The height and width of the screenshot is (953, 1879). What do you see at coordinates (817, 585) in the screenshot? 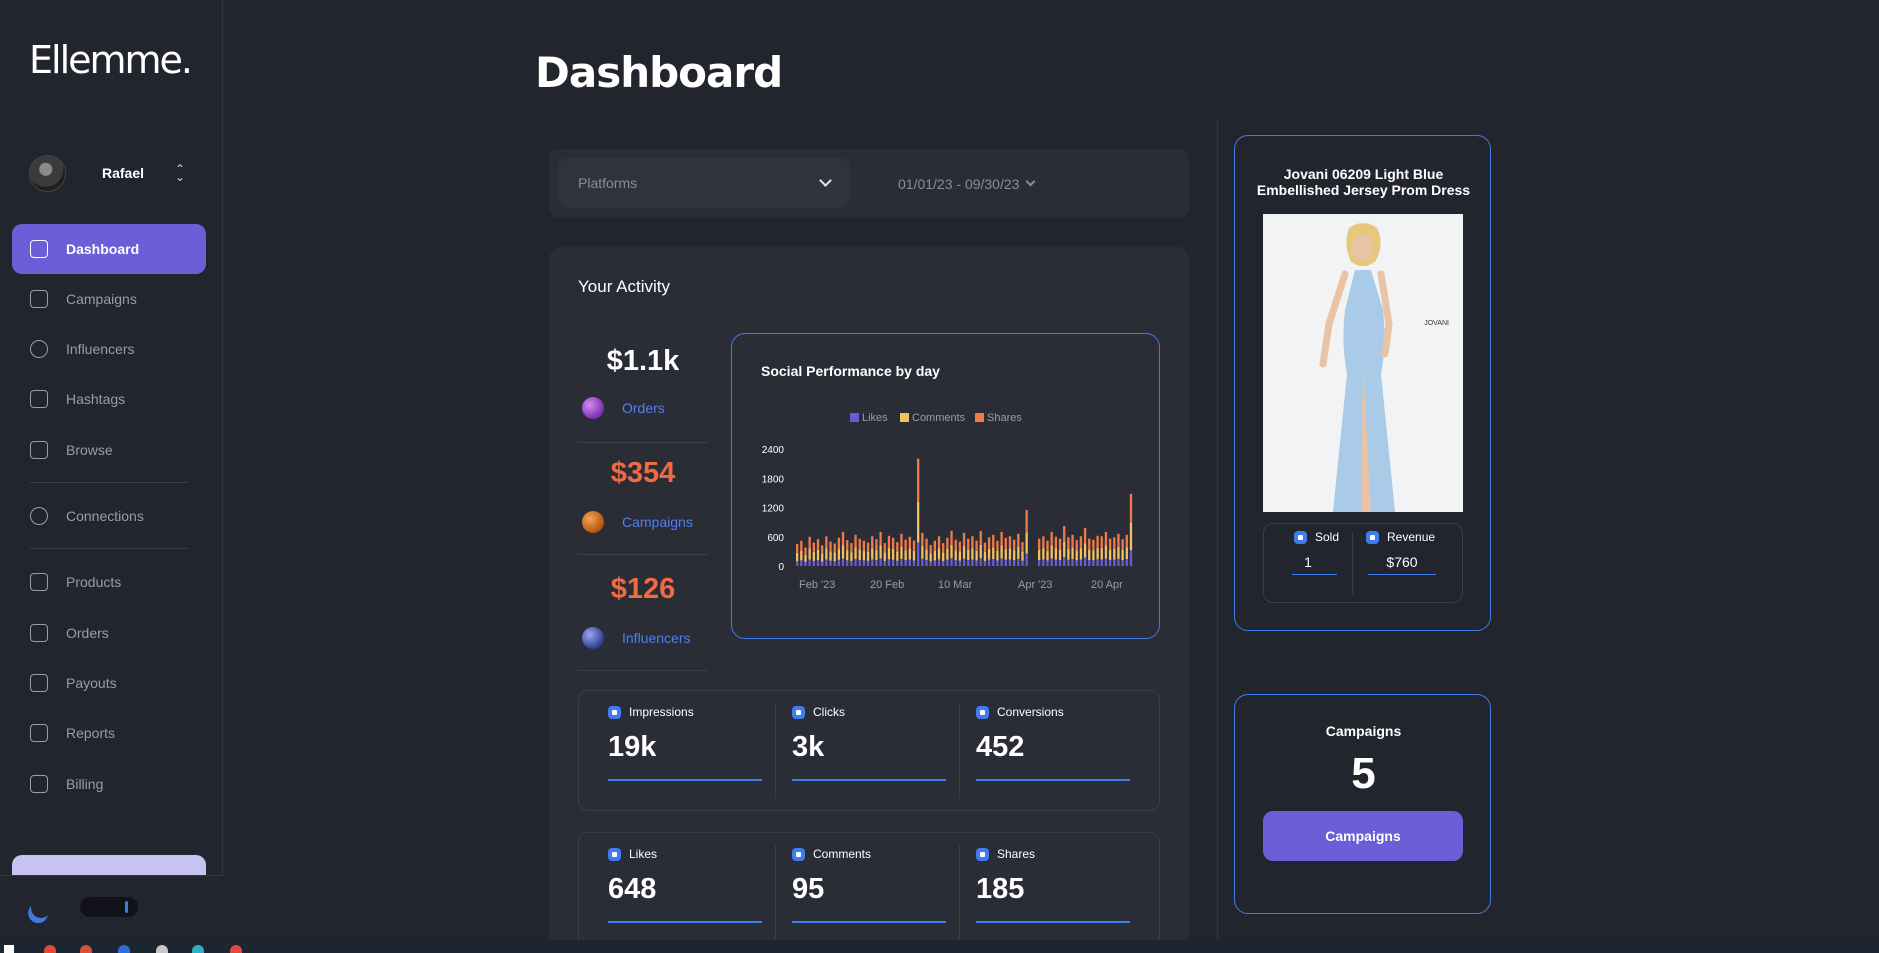
I see `x-tick-label: Feb '23` at bounding box center [817, 585].